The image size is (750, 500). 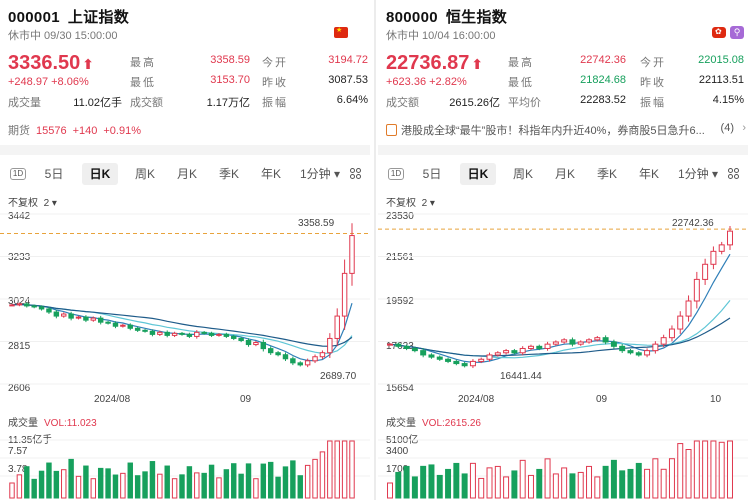 I want to click on stat-label-open: 今开, so click(x=275, y=63).